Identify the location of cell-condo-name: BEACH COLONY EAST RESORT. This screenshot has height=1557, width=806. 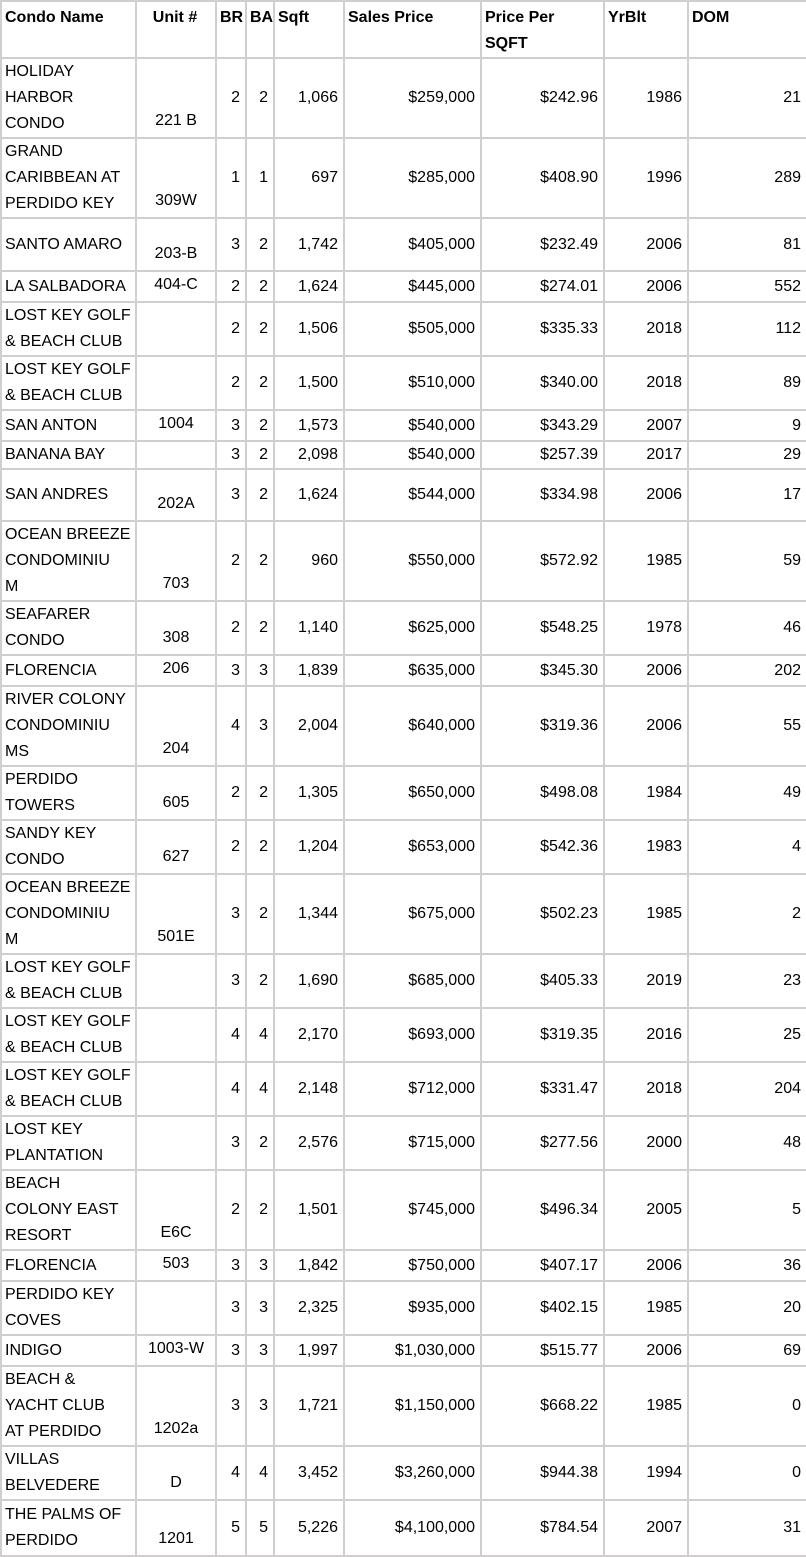
(68, 1210).